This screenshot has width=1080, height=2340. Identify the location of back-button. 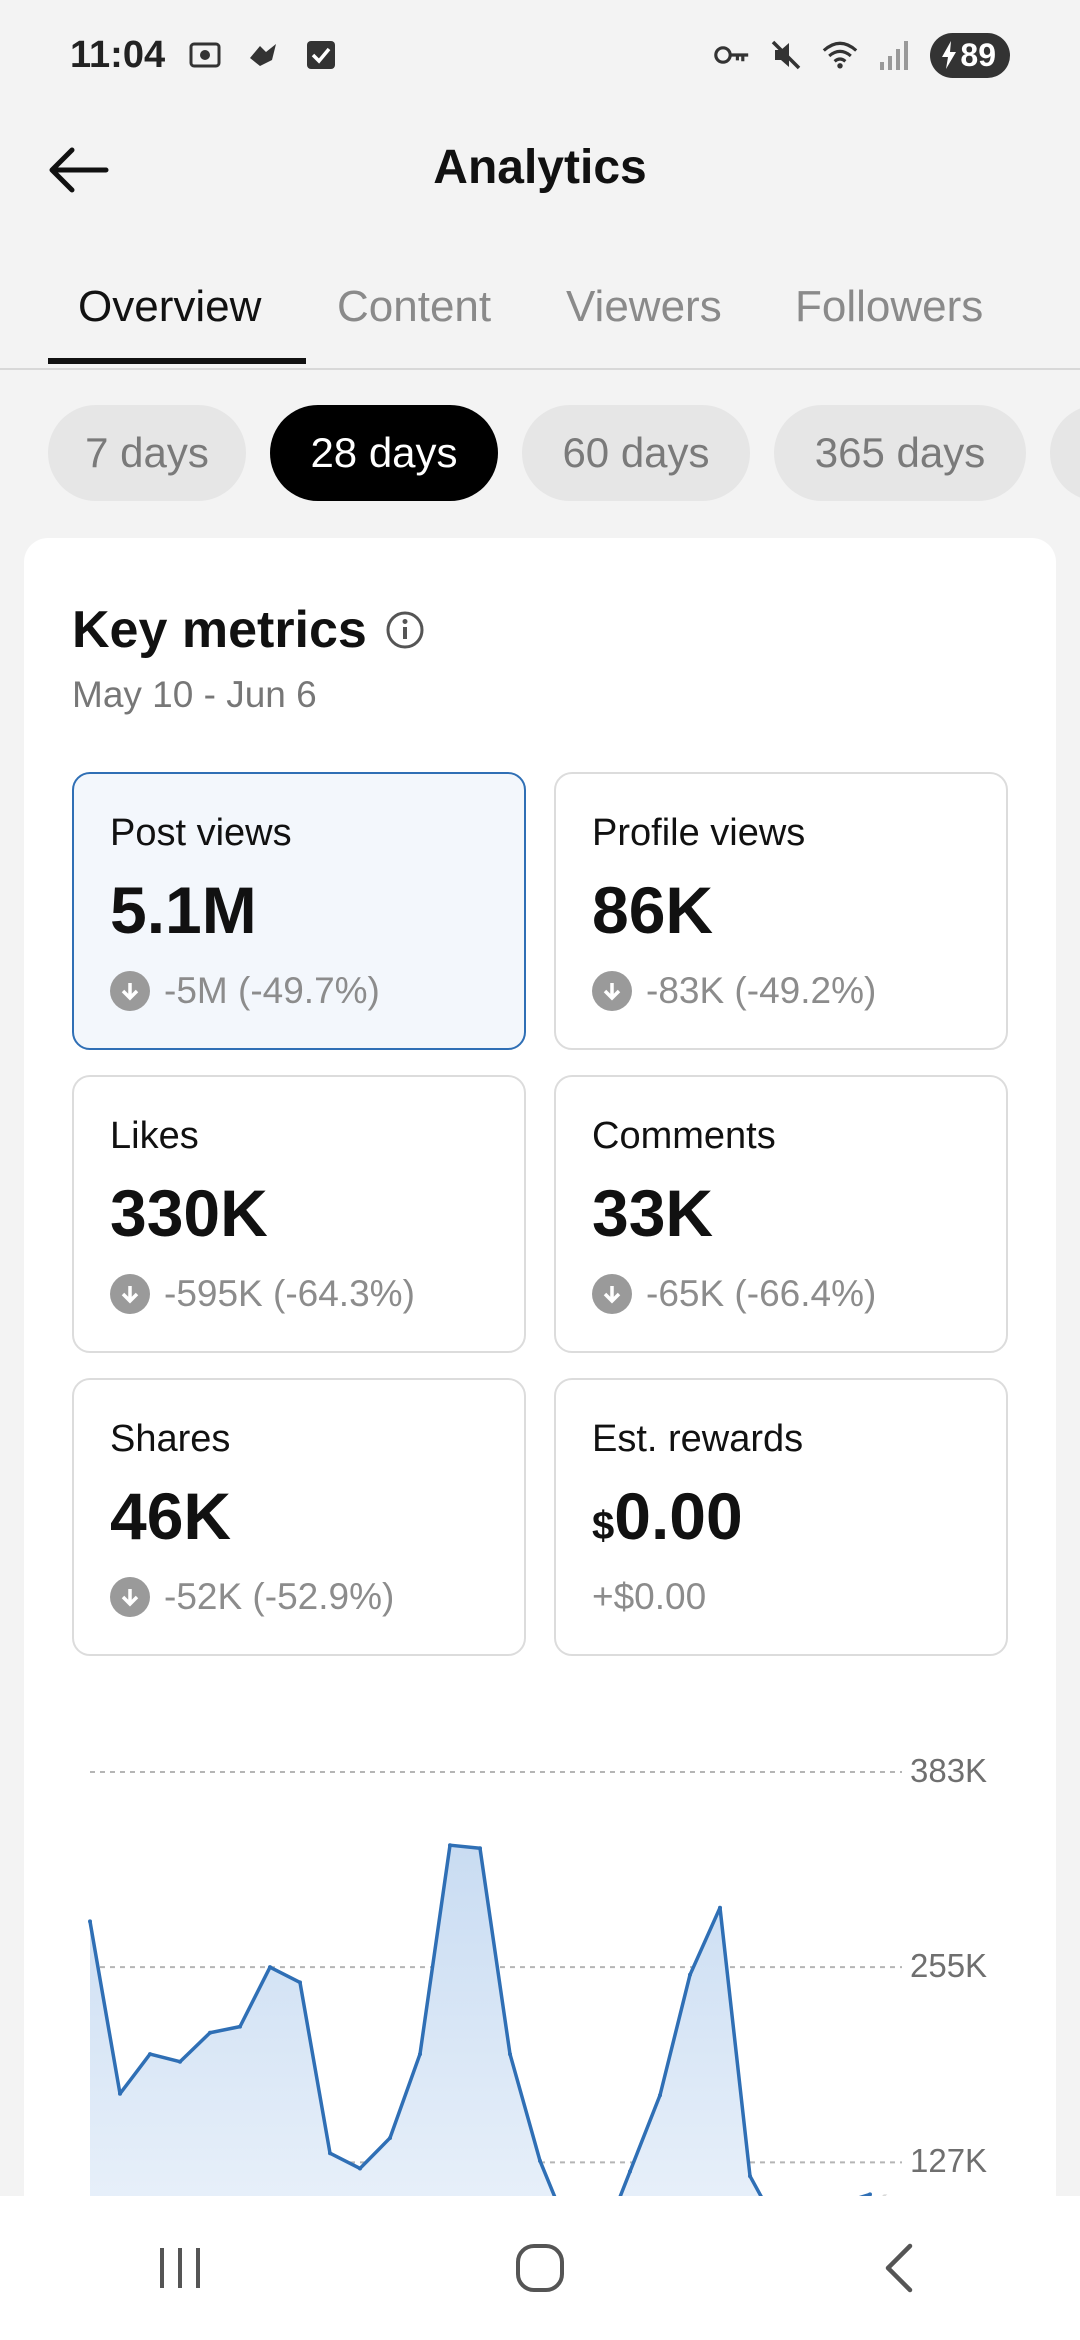
(81, 170).